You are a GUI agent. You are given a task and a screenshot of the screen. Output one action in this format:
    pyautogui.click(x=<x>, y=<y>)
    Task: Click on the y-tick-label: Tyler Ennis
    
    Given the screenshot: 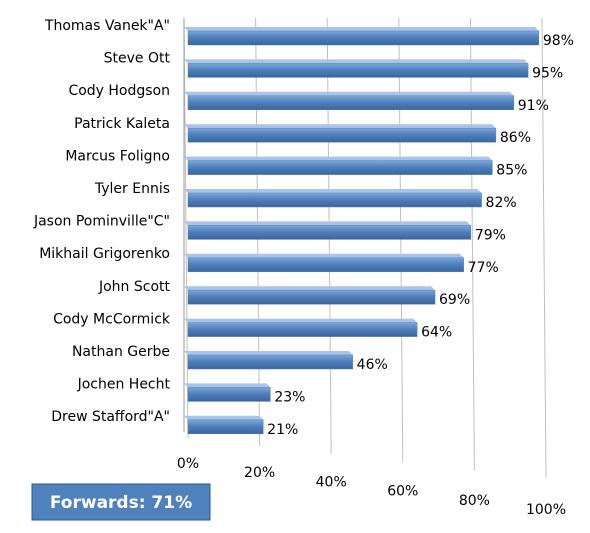 What is the action you would take?
    pyautogui.click(x=132, y=189)
    